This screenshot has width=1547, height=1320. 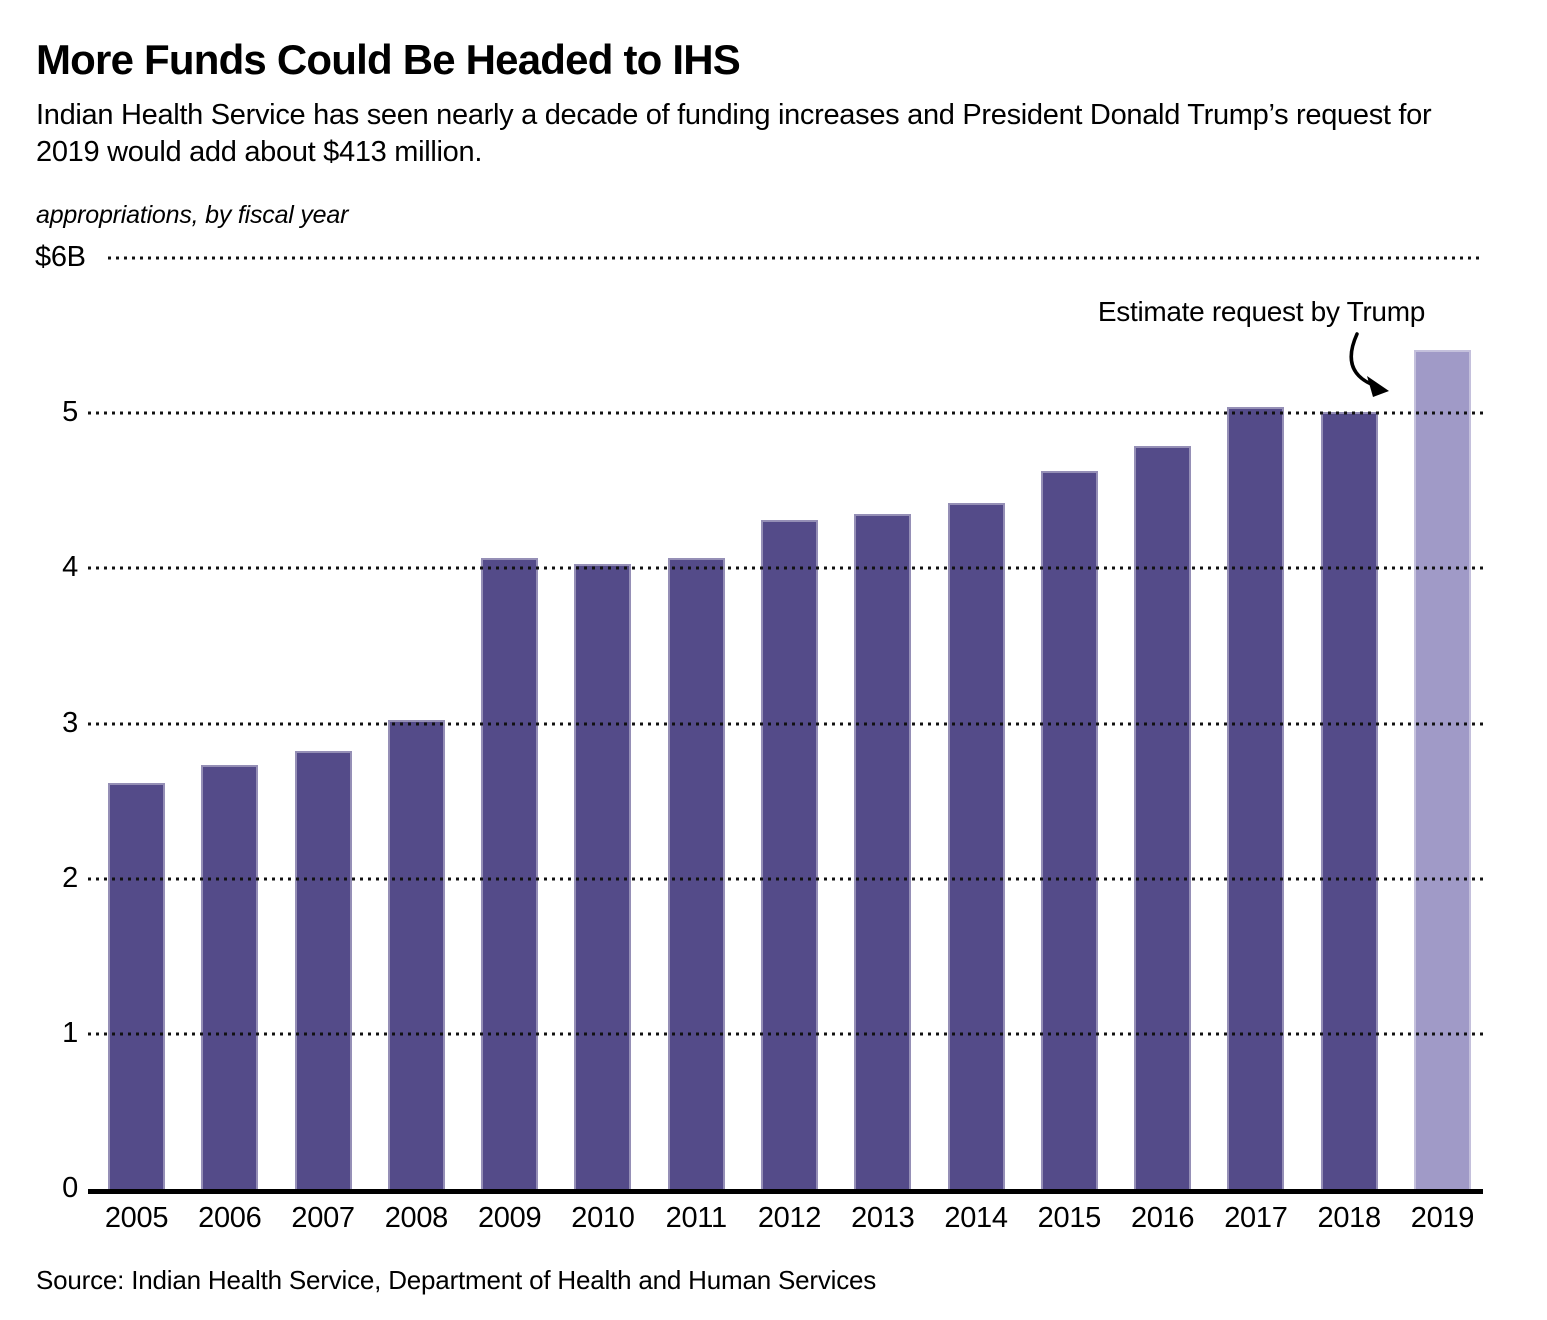 I want to click on x-tick-label: 2009, so click(x=509, y=1218).